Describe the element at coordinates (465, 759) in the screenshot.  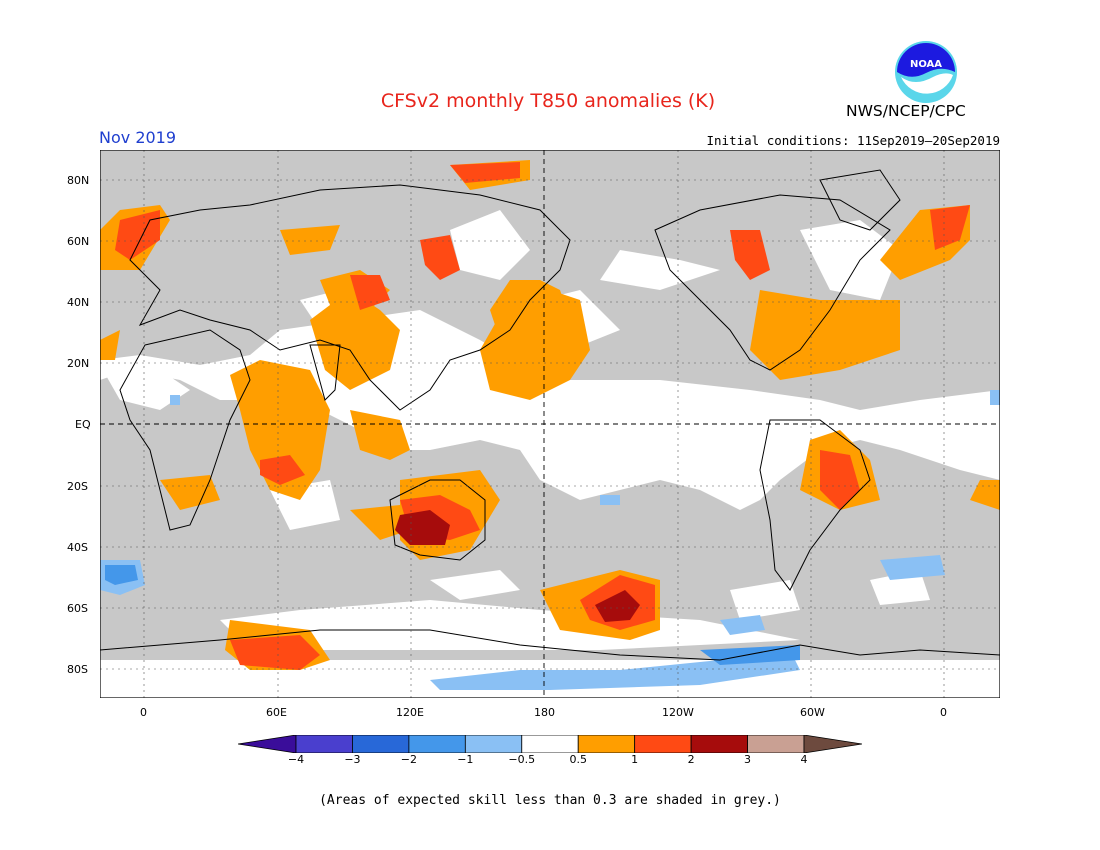
I see `colorbar-tick-label: −1` at that location.